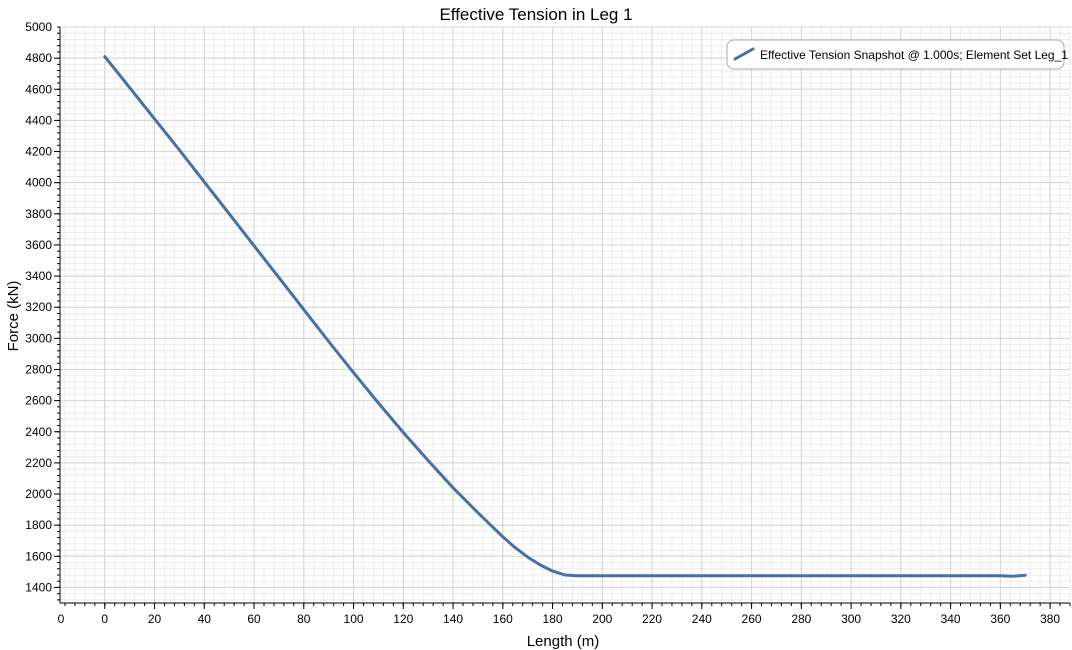 This screenshot has width=1072, height=650. What do you see at coordinates (602, 619) in the screenshot?
I see `x-tick-label: 200` at bounding box center [602, 619].